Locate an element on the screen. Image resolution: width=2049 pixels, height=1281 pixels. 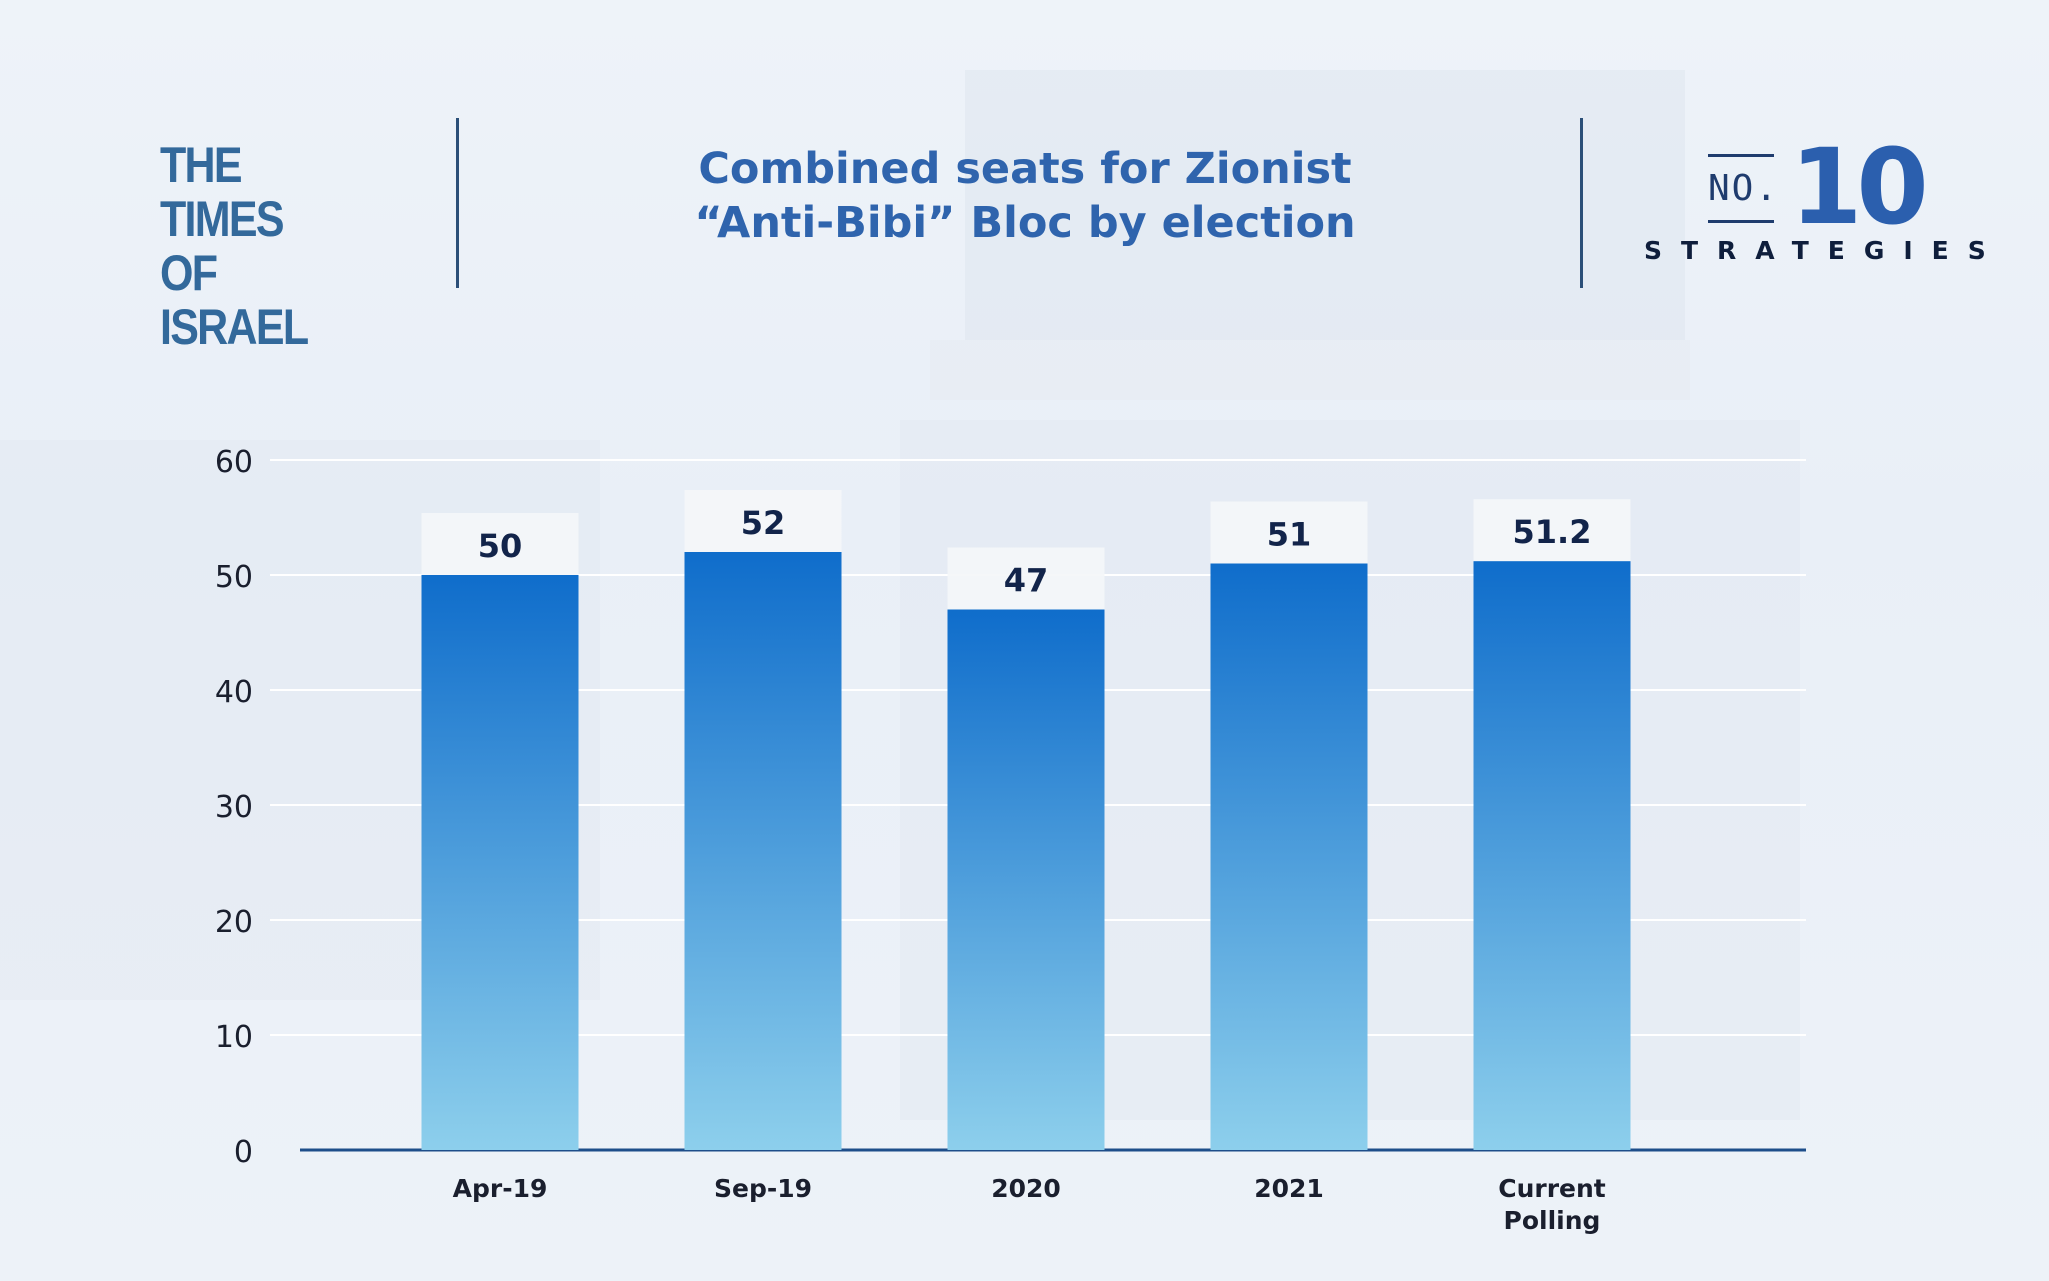
bar-value-label: 50 is located at coordinates (500, 546).